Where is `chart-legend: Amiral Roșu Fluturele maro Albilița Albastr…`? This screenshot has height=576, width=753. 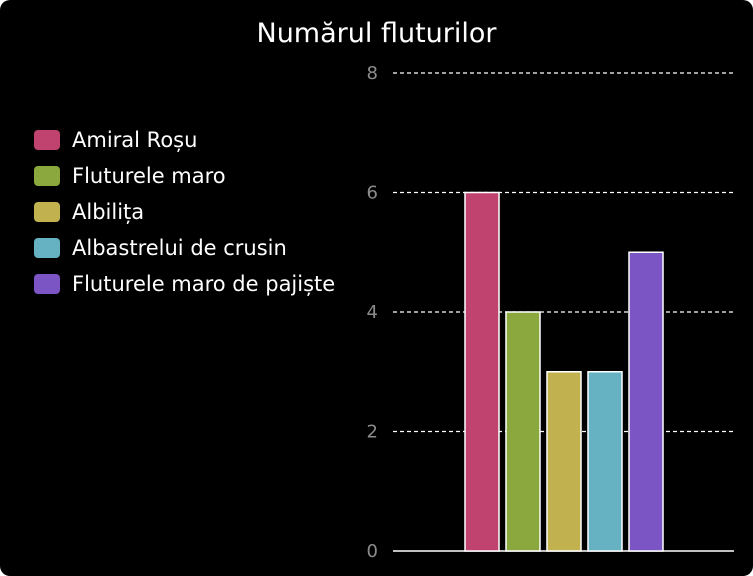 chart-legend: Amiral Roșu Fluturele maro Albilița Albastr… is located at coordinates (184, 212).